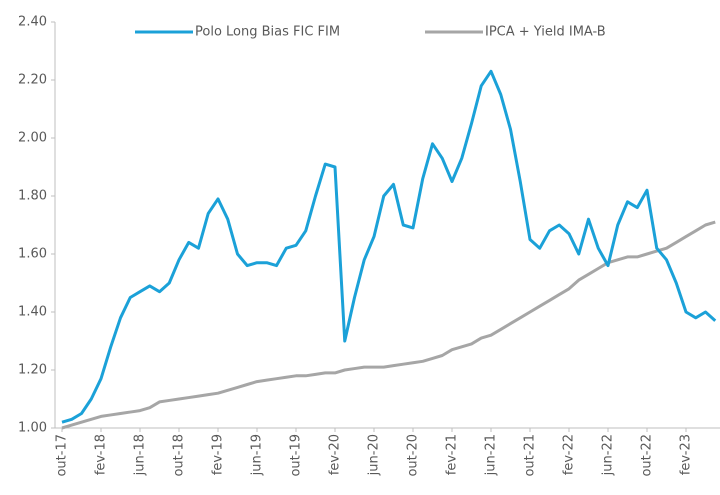 This screenshot has height=495, width=720. Describe the element at coordinates (257, 455) in the screenshot. I see `x-tick-label: jun-19` at that location.